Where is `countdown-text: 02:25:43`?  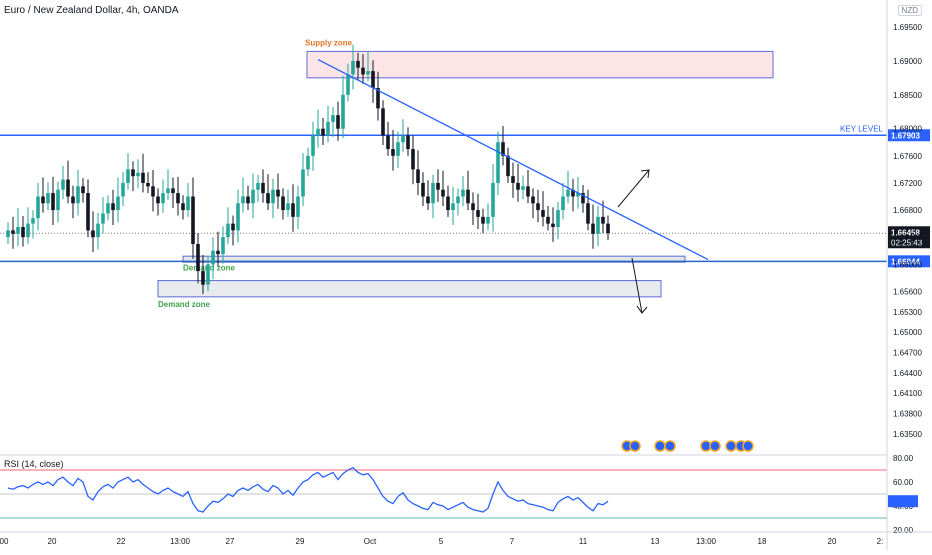 countdown-text: 02:25:43 is located at coordinates (907, 242).